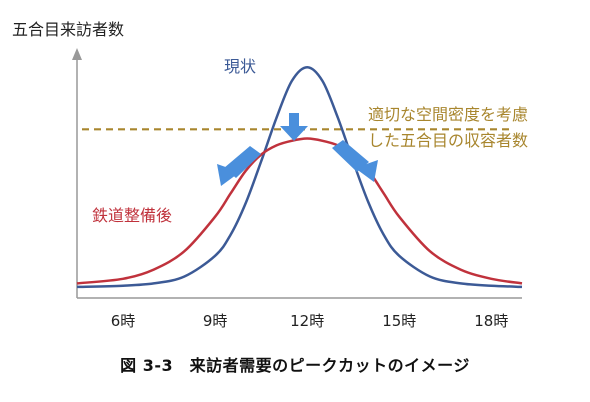 This screenshot has width=590, height=402. What do you see at coordinates (215, 321) in the screenshot?
I see `x-tick-label: 9時` at bounding box center [215, 321].